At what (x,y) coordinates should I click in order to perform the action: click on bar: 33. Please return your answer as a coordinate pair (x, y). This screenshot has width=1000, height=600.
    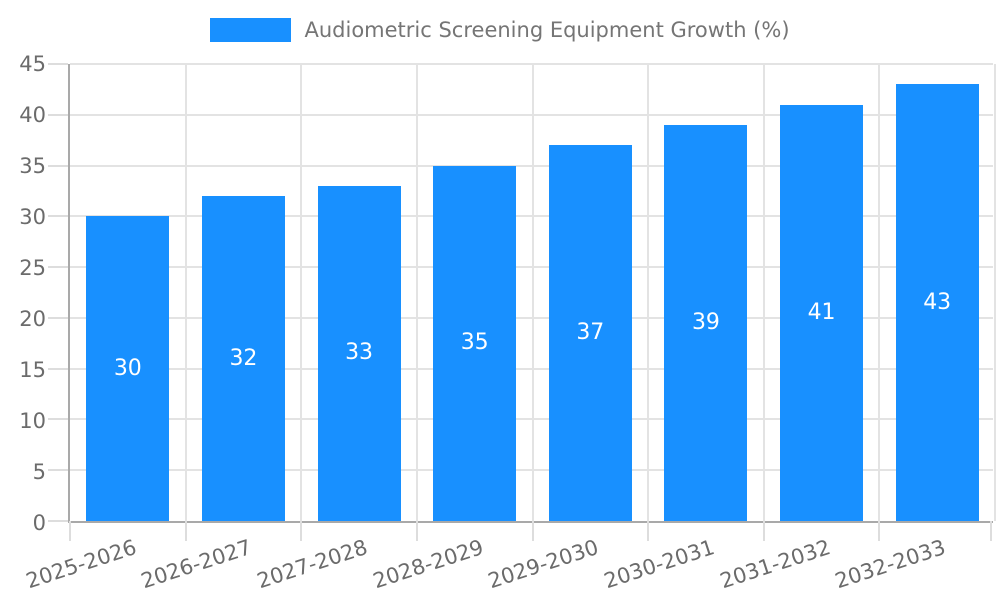
    Looking at the image, I should click on (359, 353).